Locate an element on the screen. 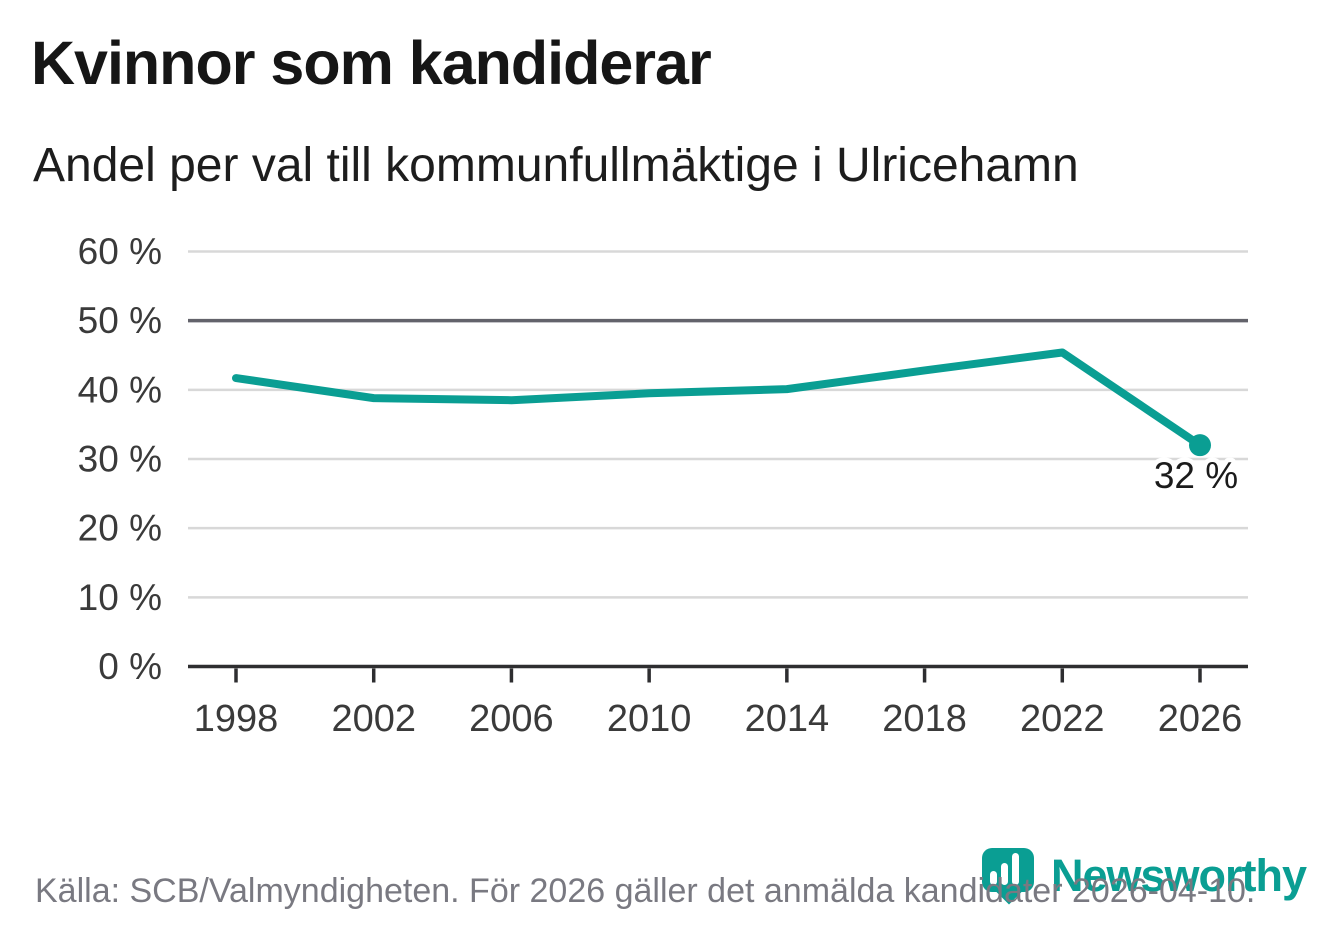  x-tick-label: 2006 is located at coordinates (511, 719).